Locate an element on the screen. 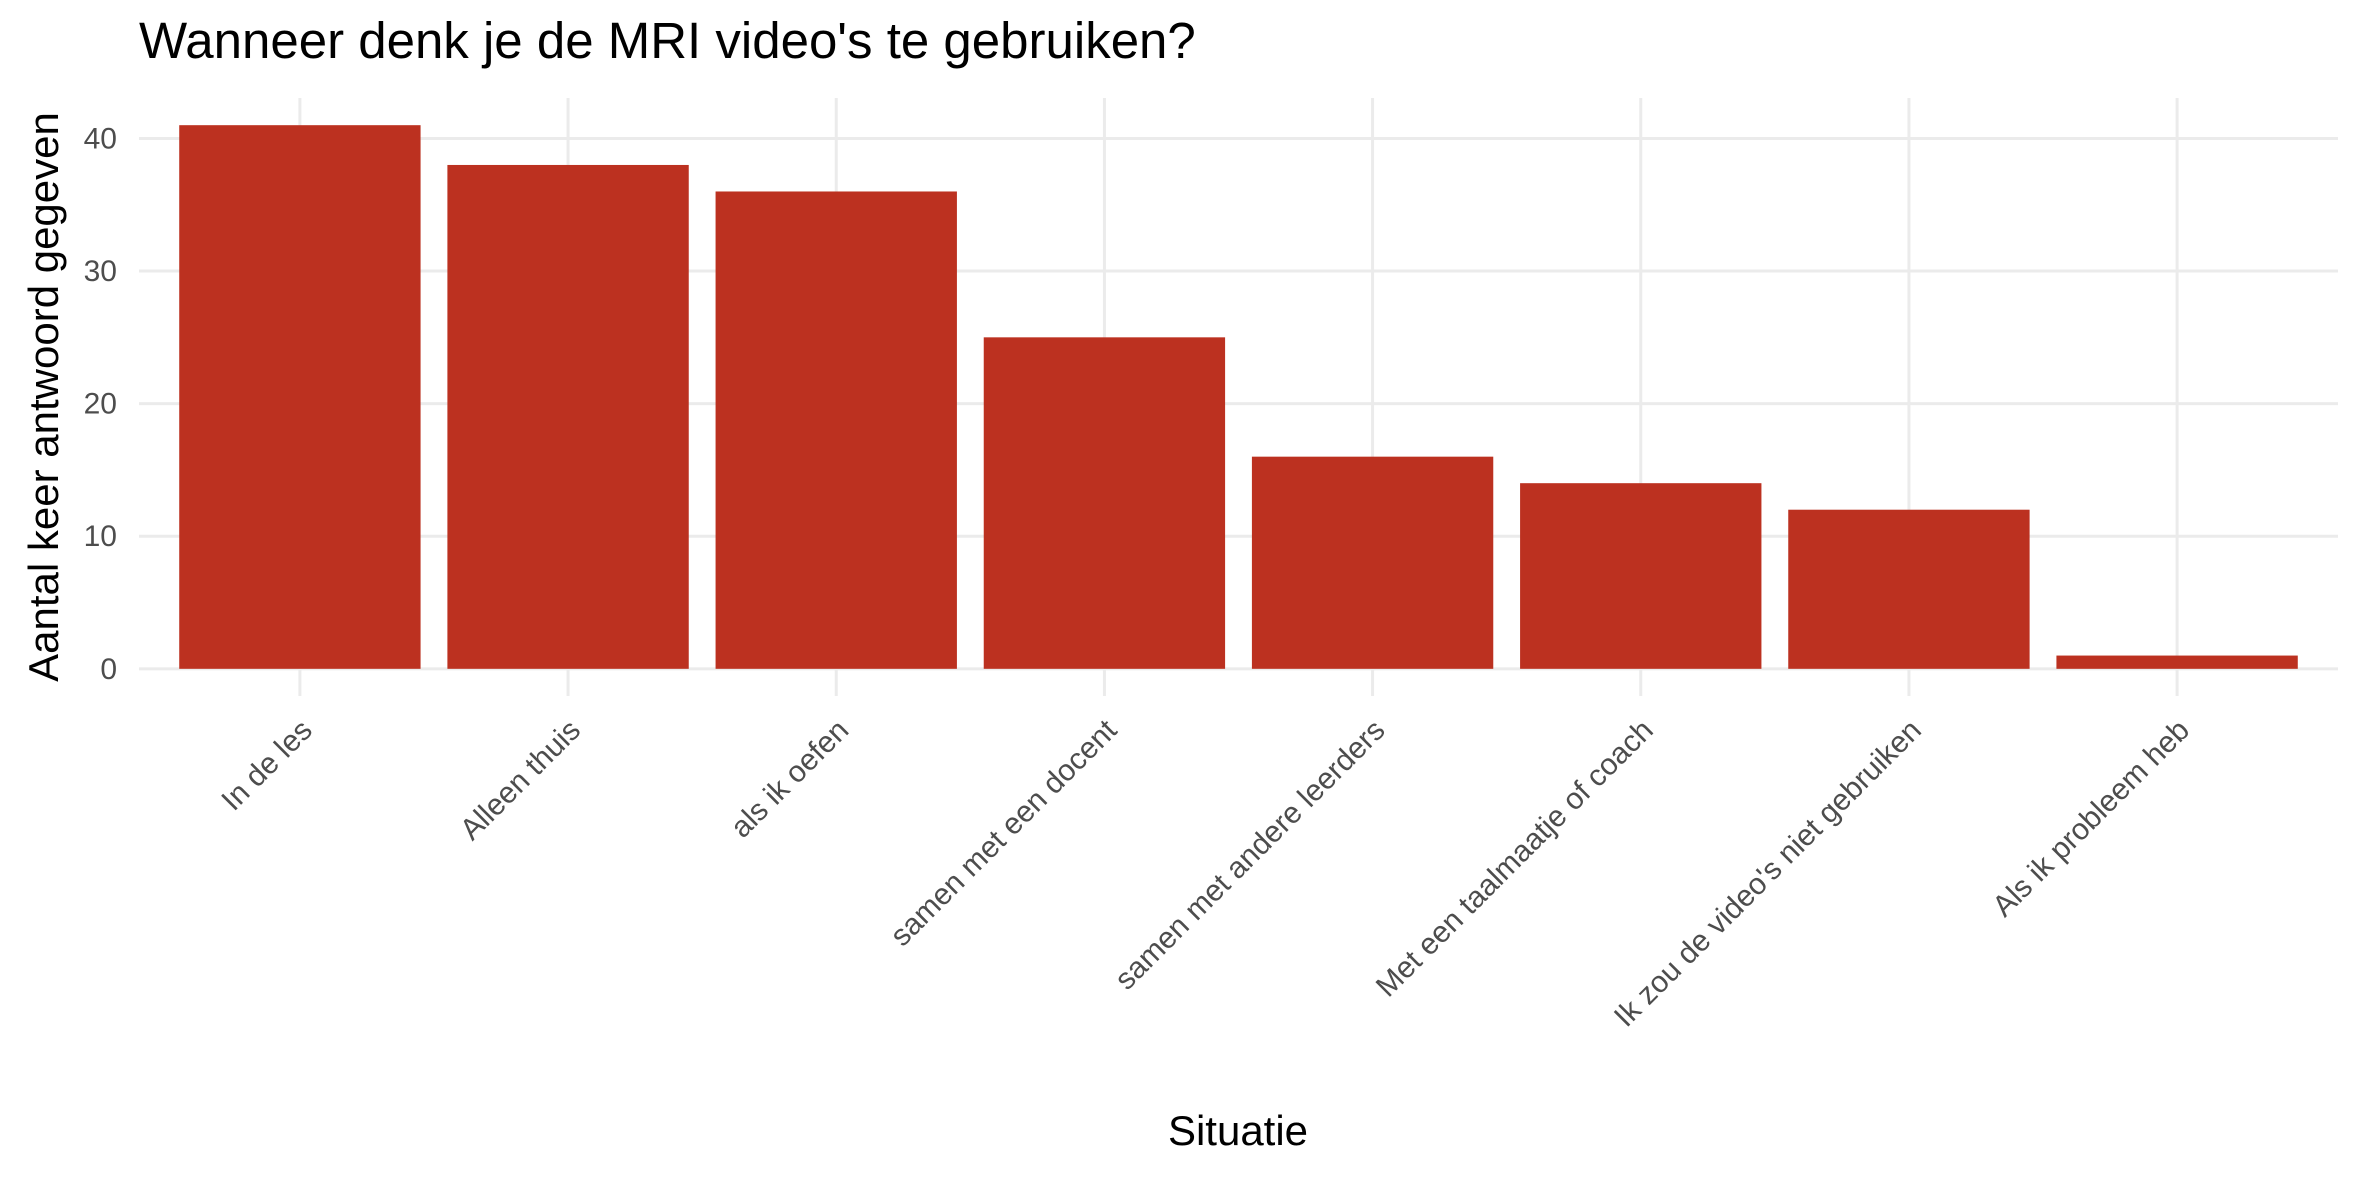 Image resolution: width=2362 pixels, height=1181 pixels. y-axis-title: Aantal keer antwoord gegeven is located at coordinates (43, 397).